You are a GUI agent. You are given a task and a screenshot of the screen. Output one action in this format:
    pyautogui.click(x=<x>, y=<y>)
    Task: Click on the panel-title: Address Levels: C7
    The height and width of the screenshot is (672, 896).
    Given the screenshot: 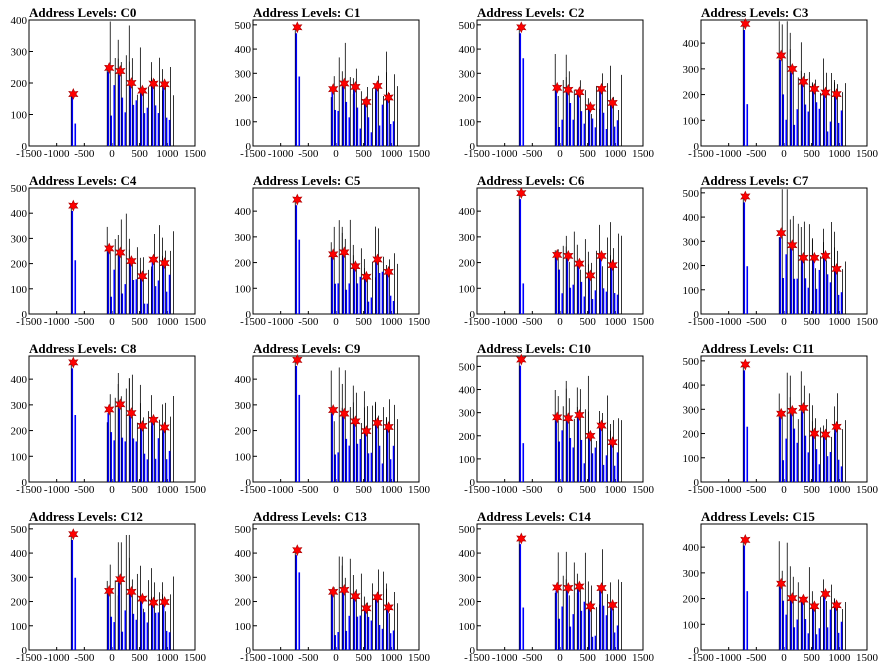 What is the action you would take?
    pyautogui.click(x=755, y=180)
    